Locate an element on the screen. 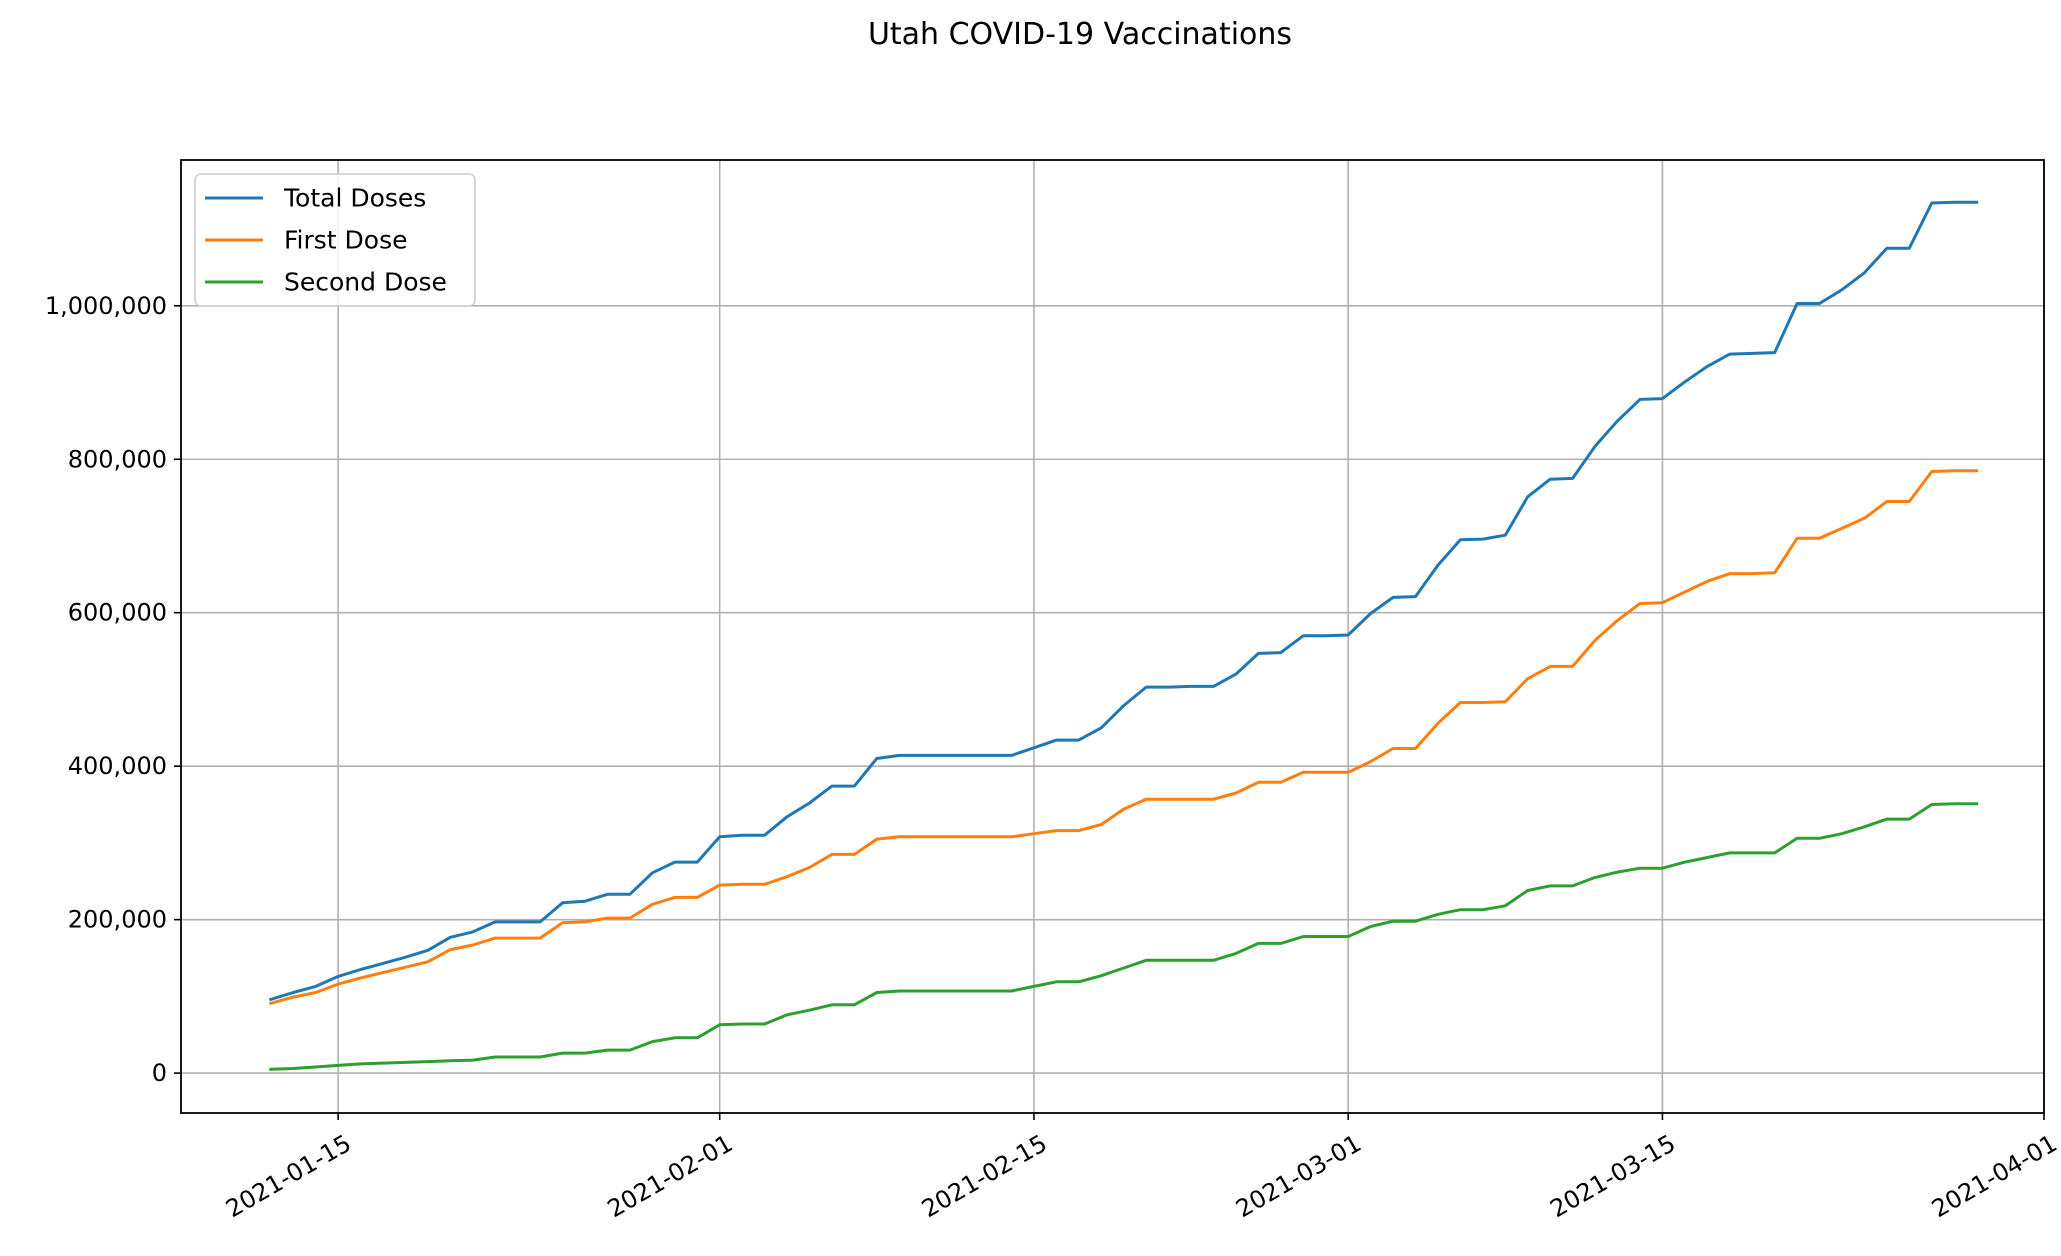 The width and height of the screenshot is (2061, 1256). y-tick-label: 0 is located at coordinates (159, 1073).